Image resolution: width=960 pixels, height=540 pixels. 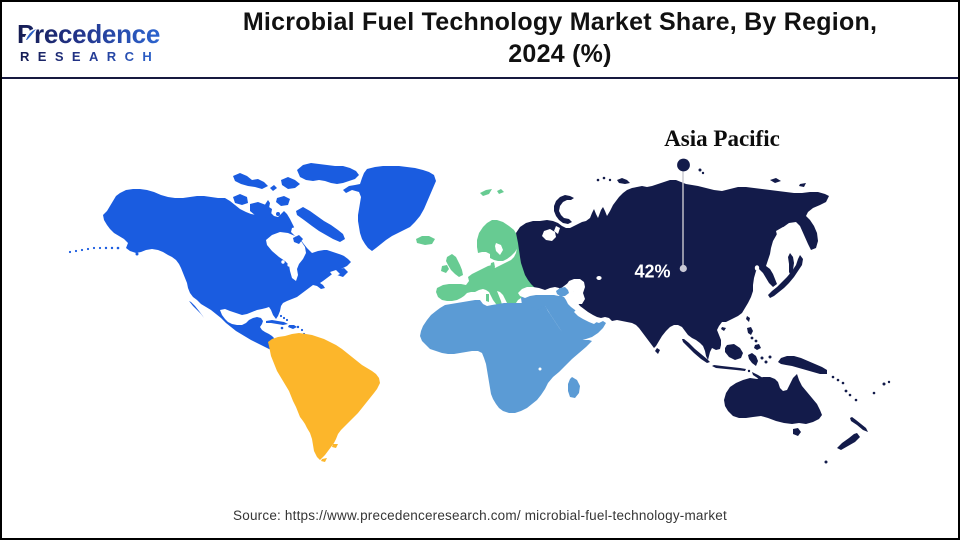 What do you see at coordinates (653, 272) in the screenshot?
I see `svg-text: 42%` at bounding box center [653, 272].